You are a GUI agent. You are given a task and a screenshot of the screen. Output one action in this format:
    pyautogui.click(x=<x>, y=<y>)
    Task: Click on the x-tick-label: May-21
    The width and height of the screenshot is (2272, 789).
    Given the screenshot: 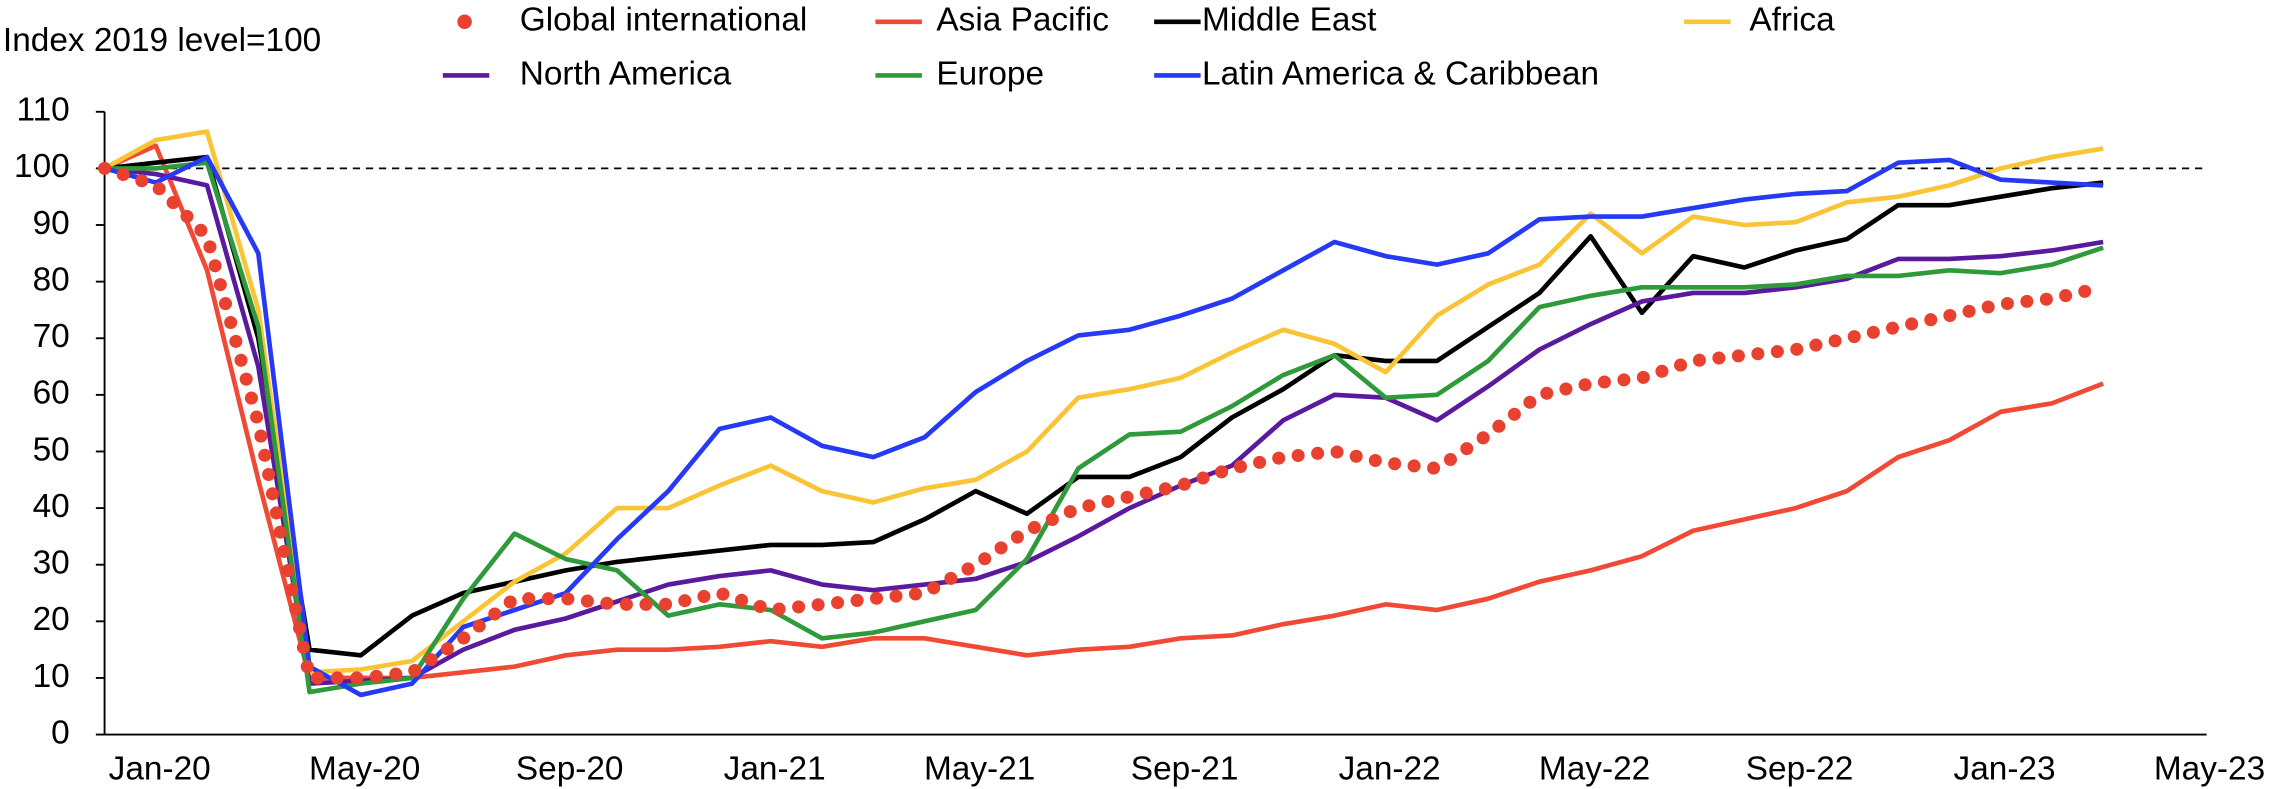 What is the action you would take?
    pyautogui.click(x=979, y=769)
    